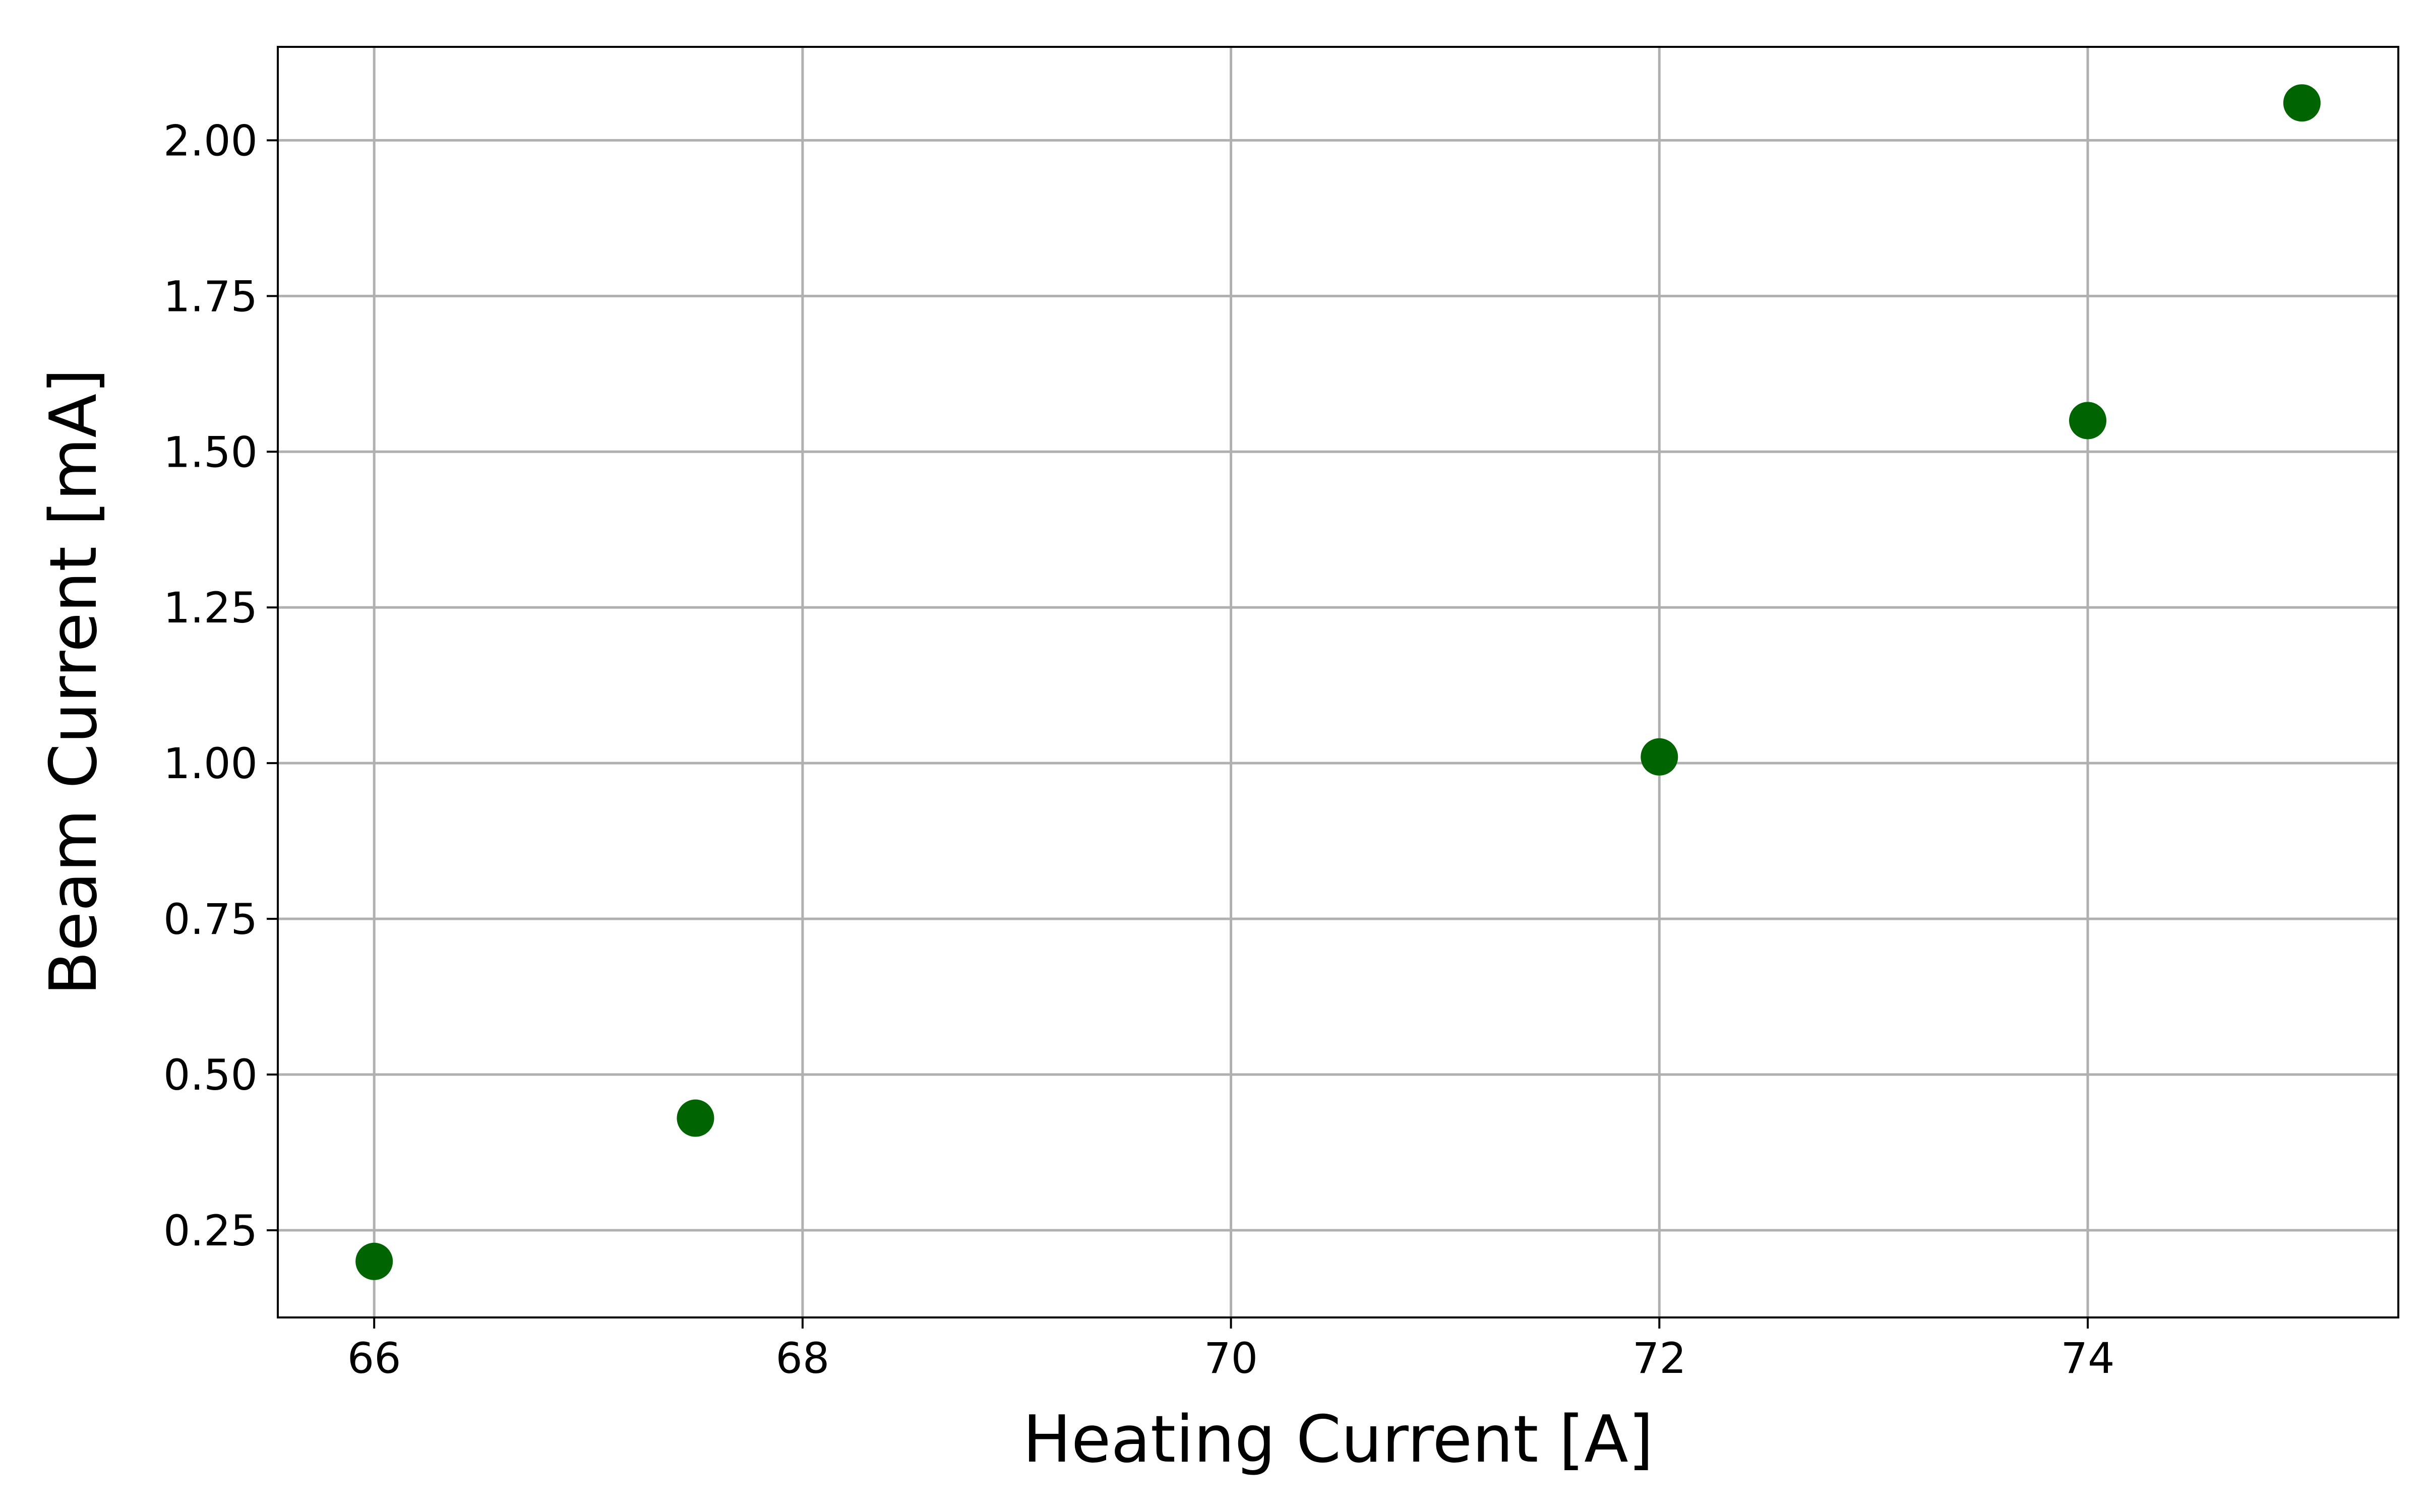  Describe the element at coordinates (210, 1230) in the screenshot. I see `y-tick-label: 0.25` at that location.